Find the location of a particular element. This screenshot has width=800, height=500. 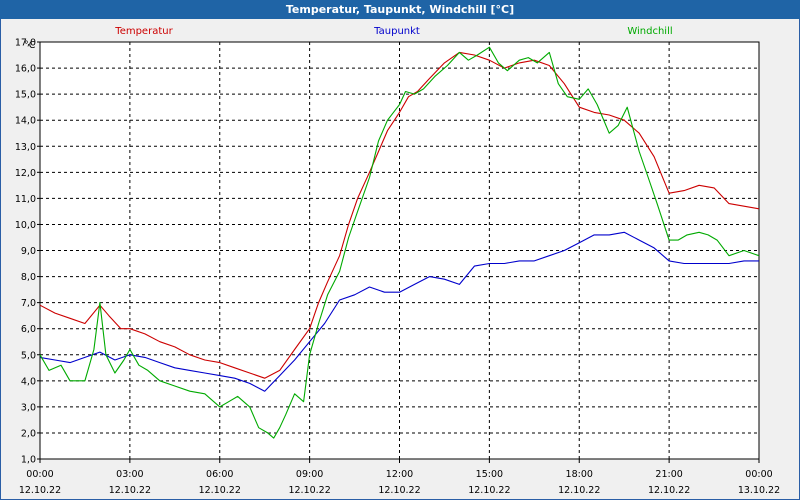

x-tick-time-label: 03:00 is located at coordinates (129, 474).